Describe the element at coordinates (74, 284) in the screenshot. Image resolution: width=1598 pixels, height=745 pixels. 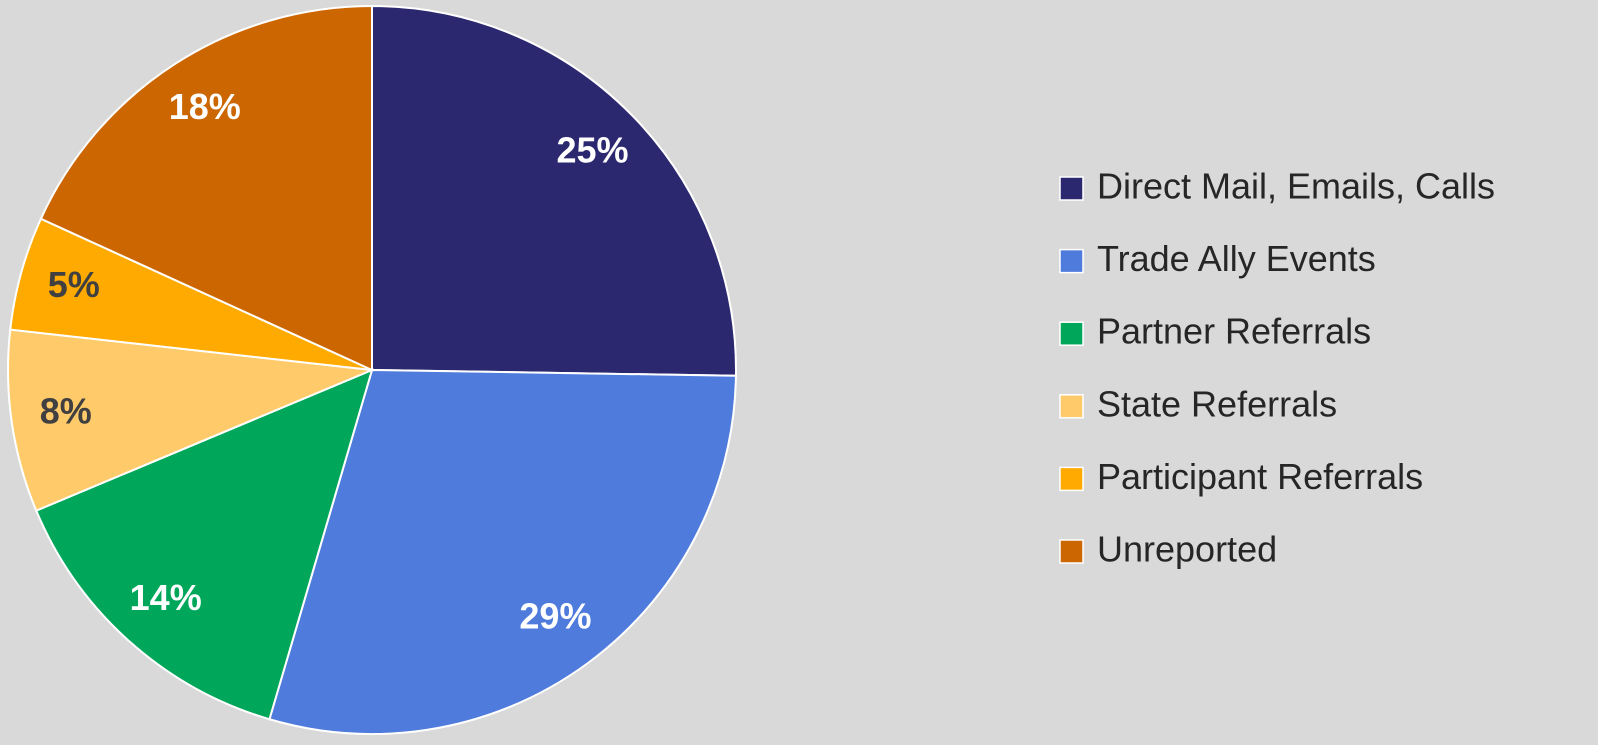
I see `data-label: 5%` at that location.